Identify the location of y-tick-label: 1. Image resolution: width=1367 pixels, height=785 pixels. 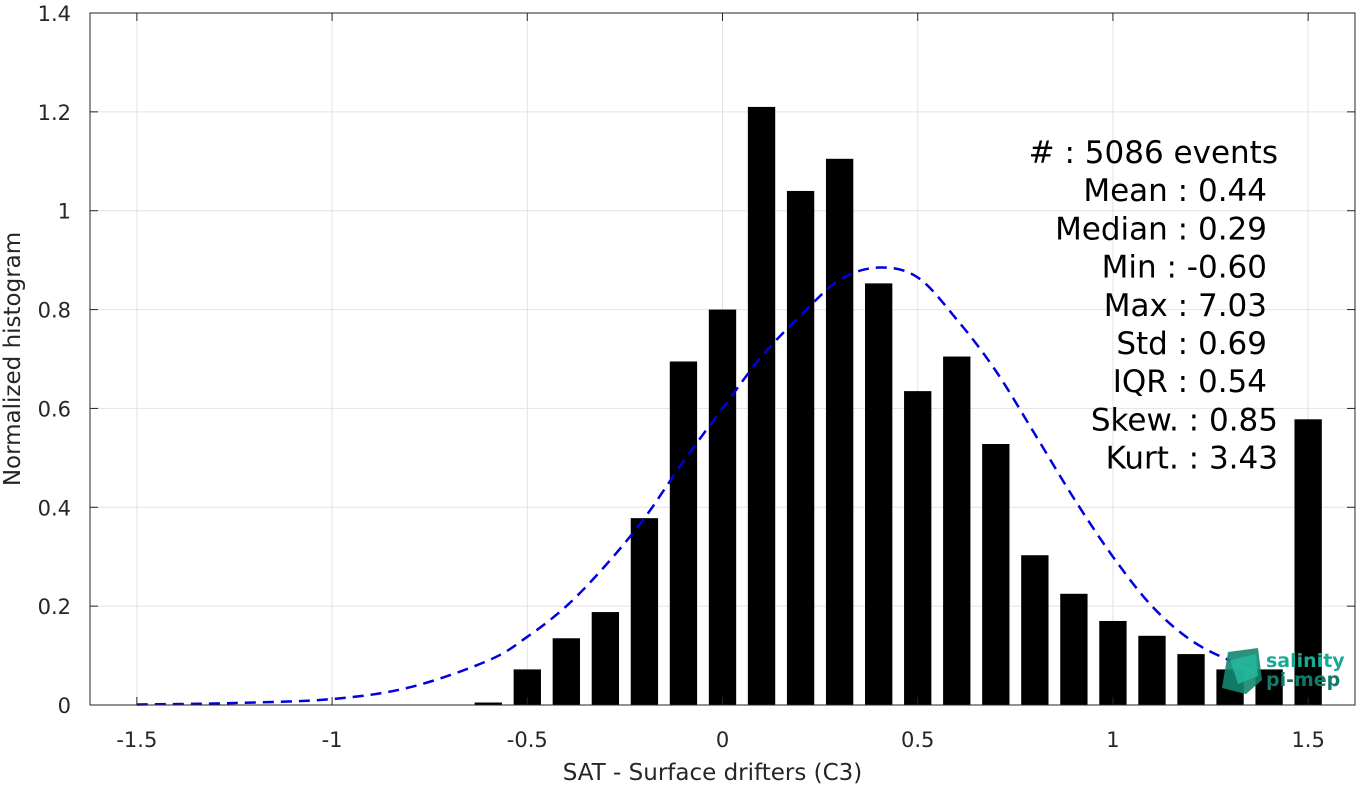
(64, 212).